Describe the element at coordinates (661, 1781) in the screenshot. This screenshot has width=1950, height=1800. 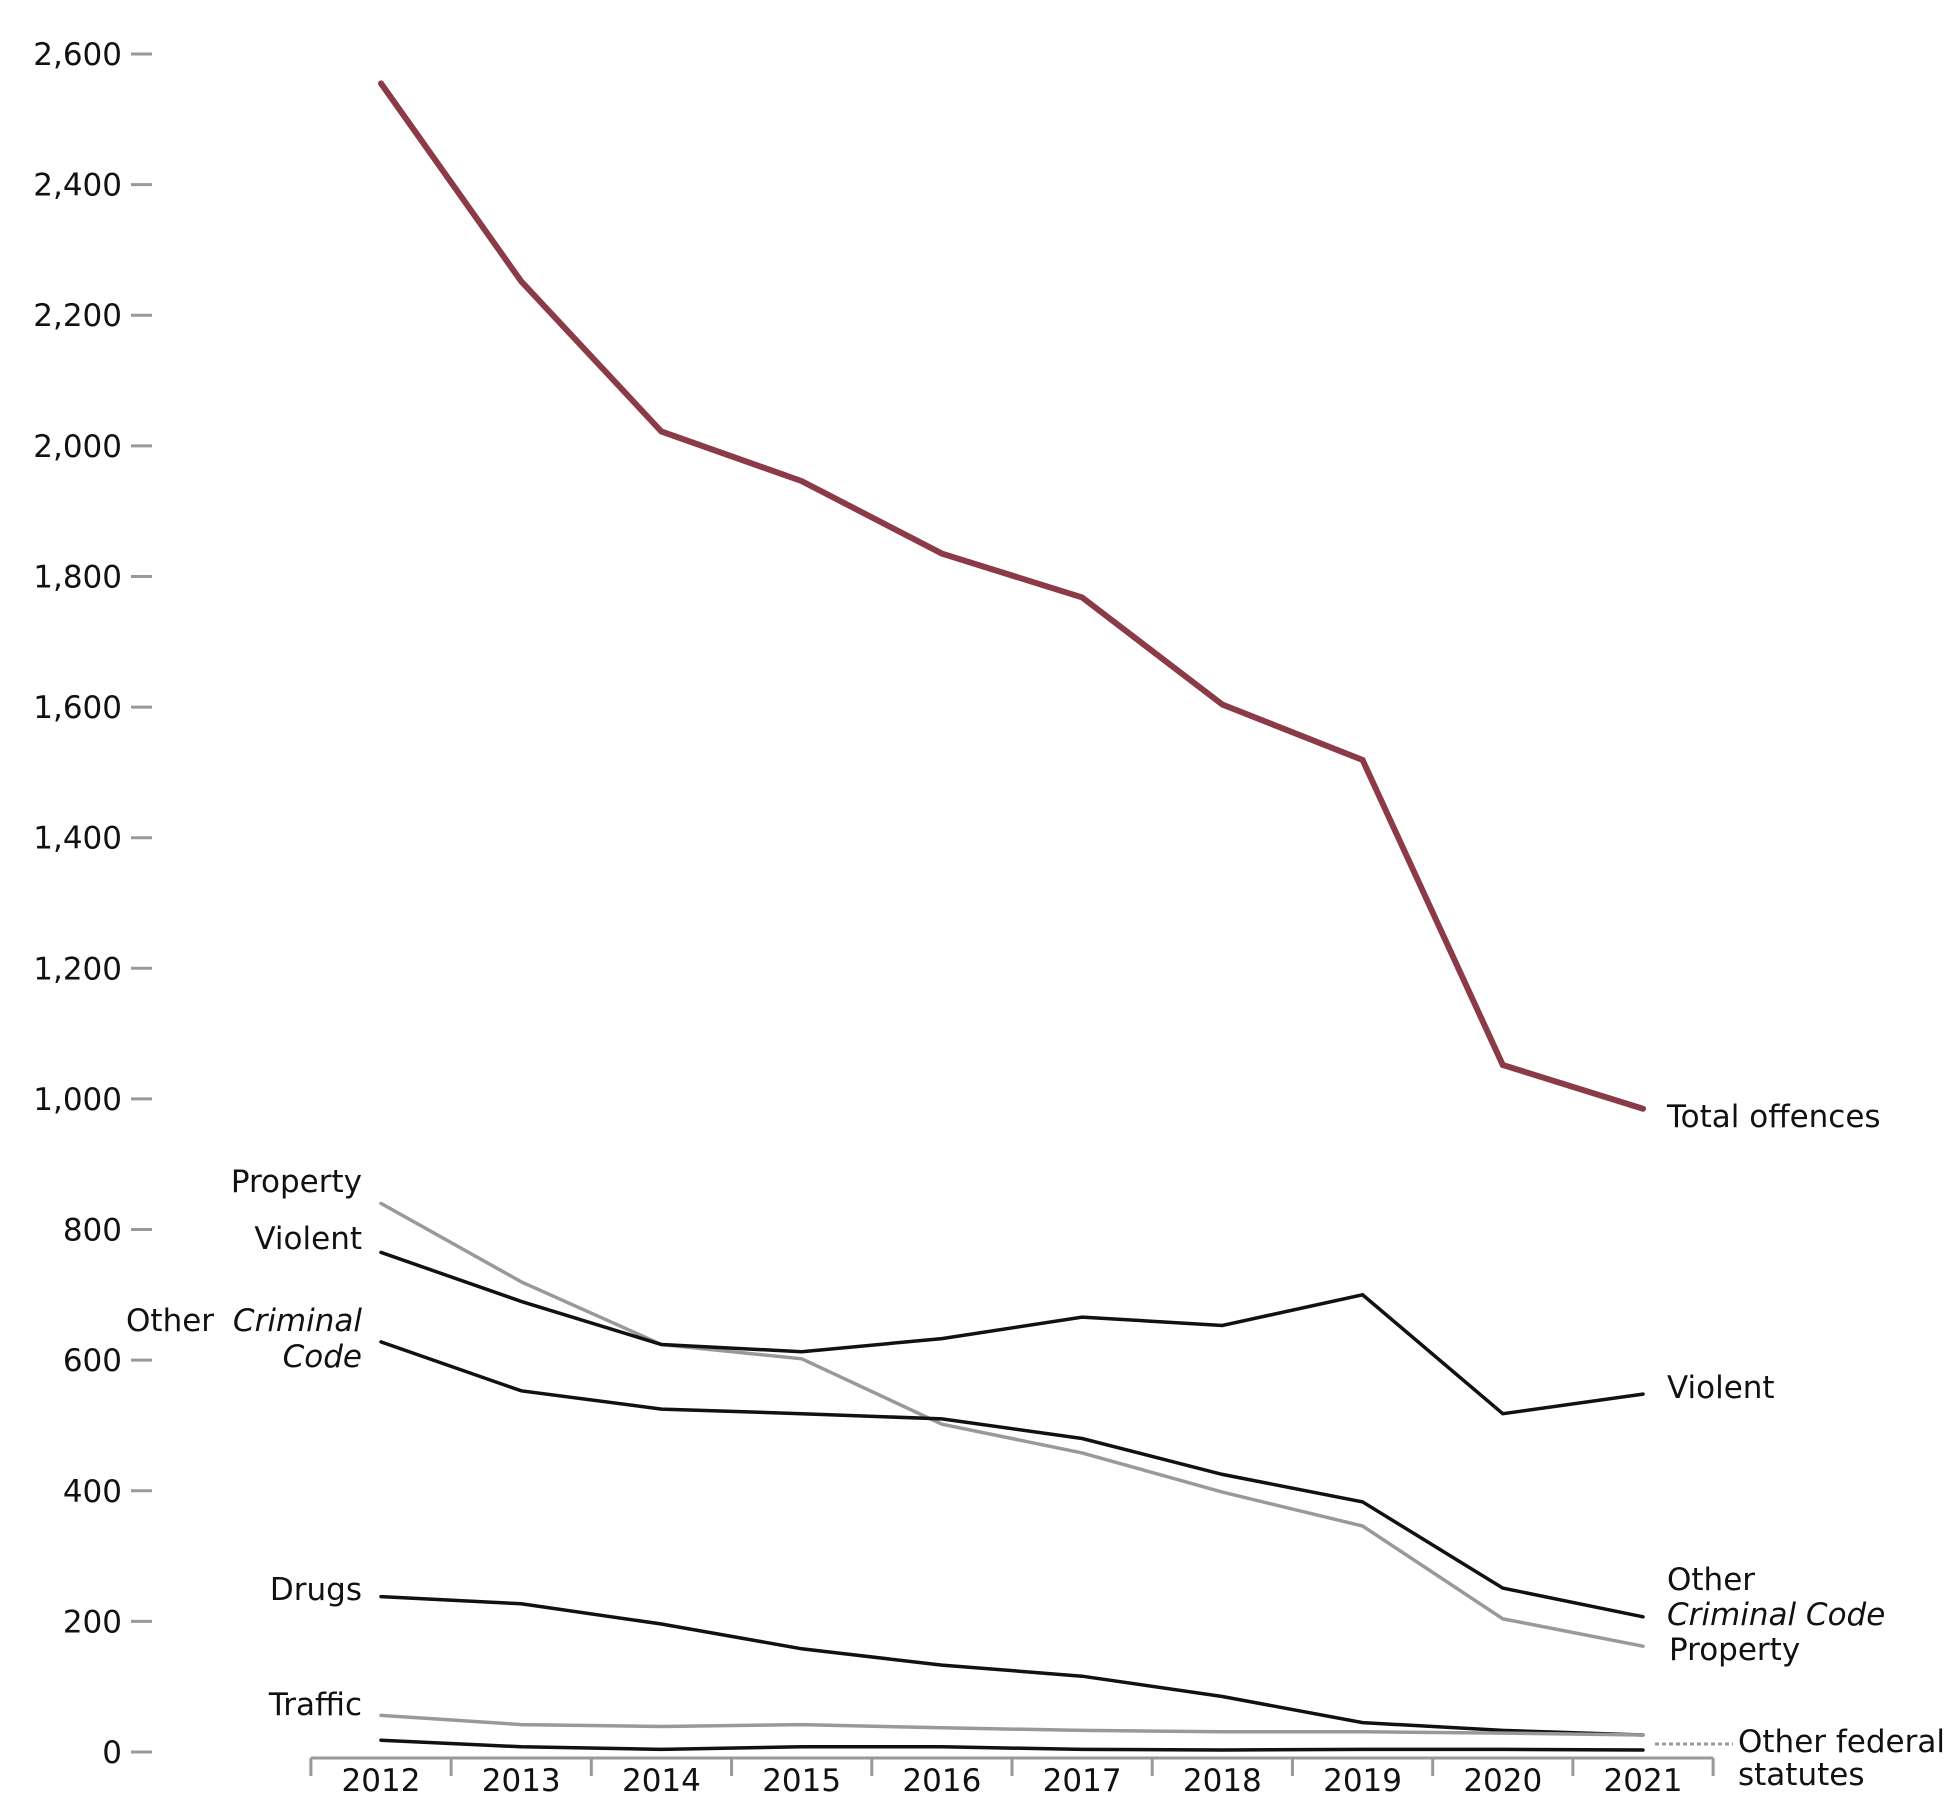
I see `x-tick-label: 2014` at that location.